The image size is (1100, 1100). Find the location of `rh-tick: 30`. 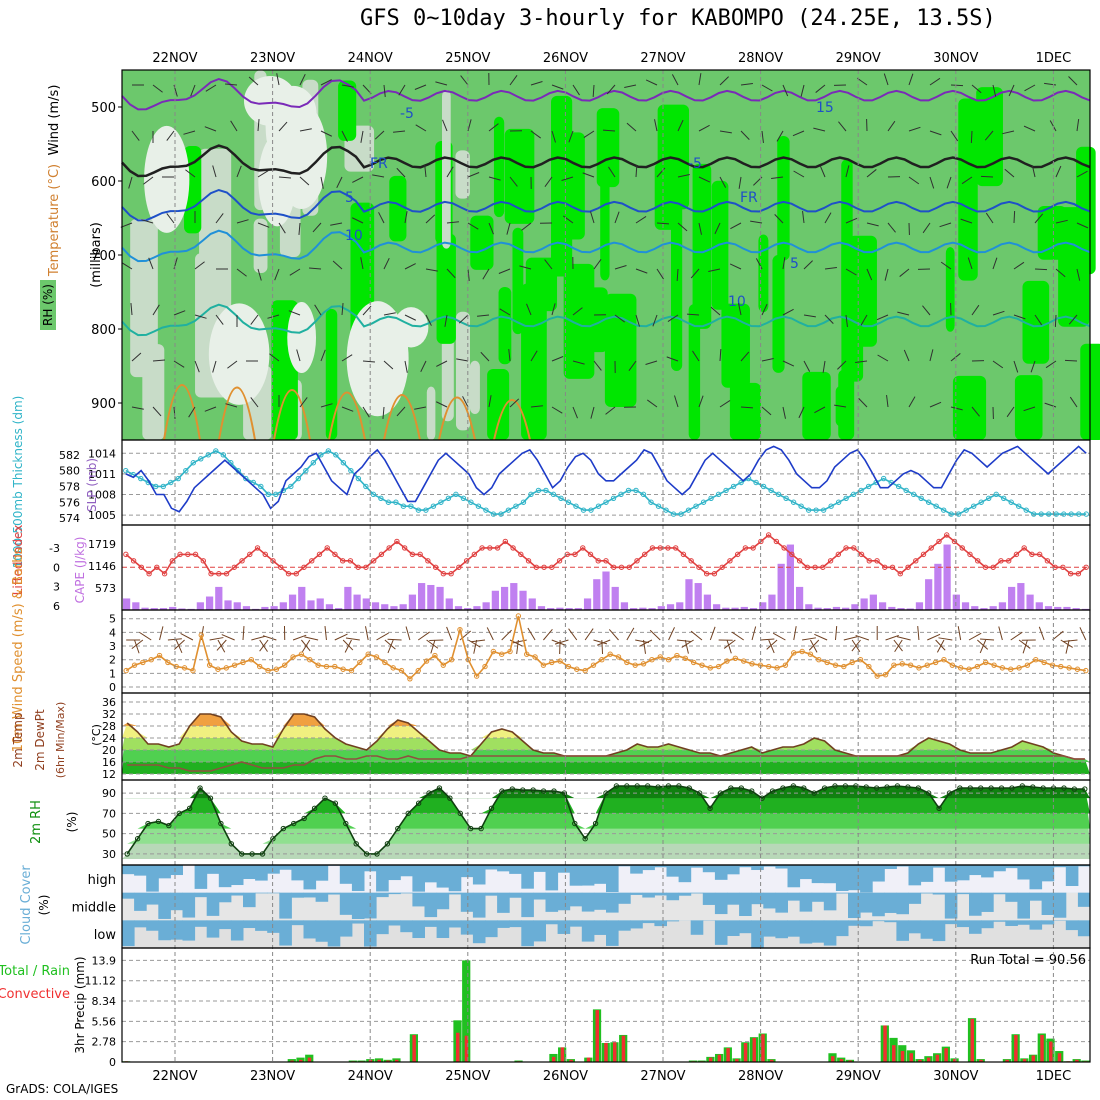

rh-tick: 30 is located at coordinates (109, 854).